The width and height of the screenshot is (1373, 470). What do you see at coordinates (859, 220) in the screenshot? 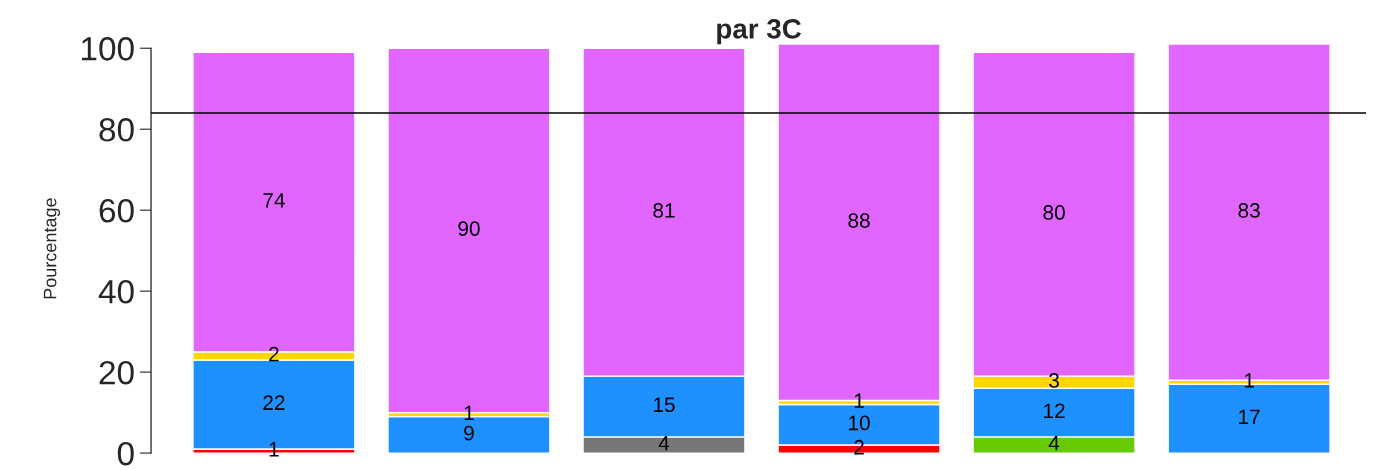
I see `data-label: 88` at bounding box center [859, 220].